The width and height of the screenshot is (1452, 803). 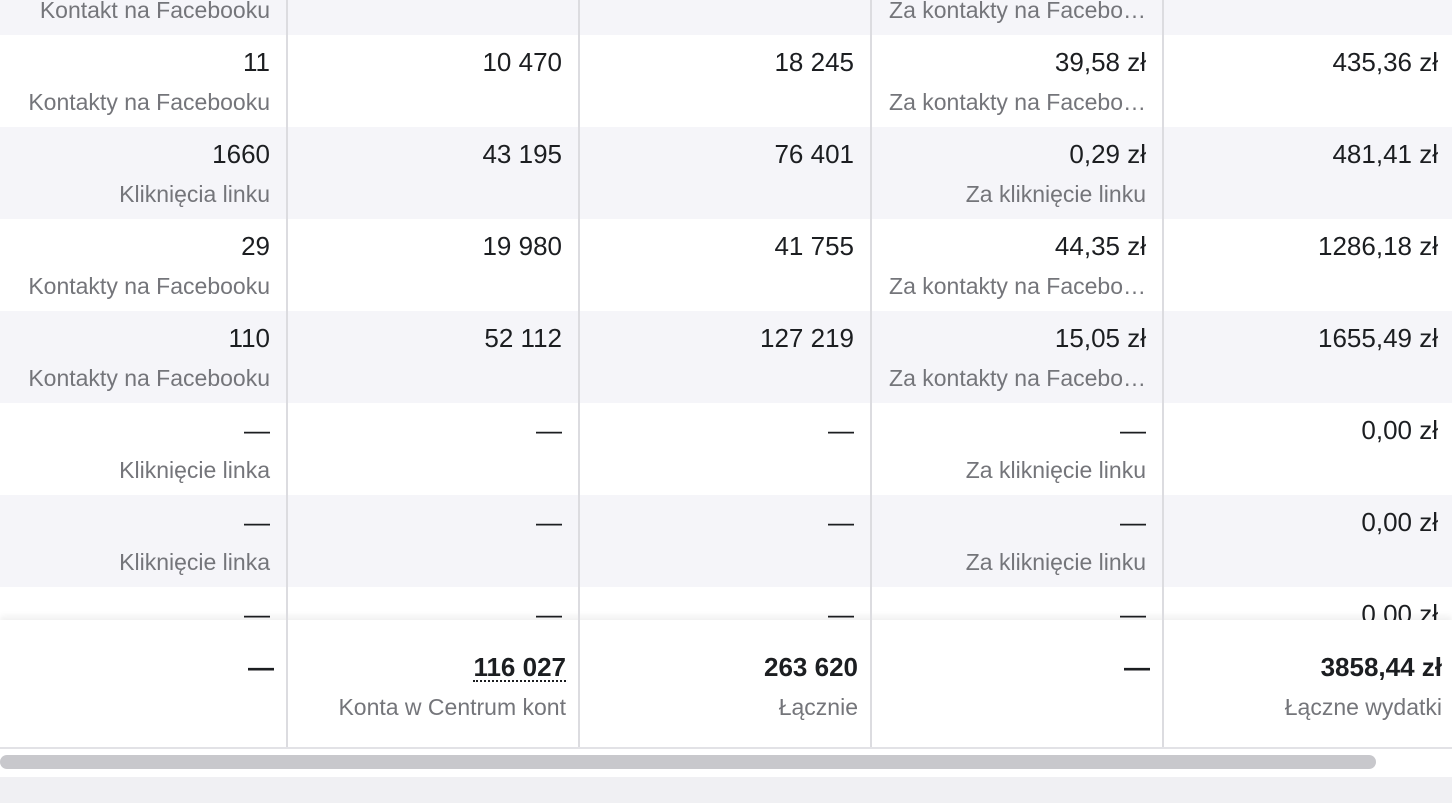 I want to click on cell-value: 15,05 zł, so click(x=1100, y=338).